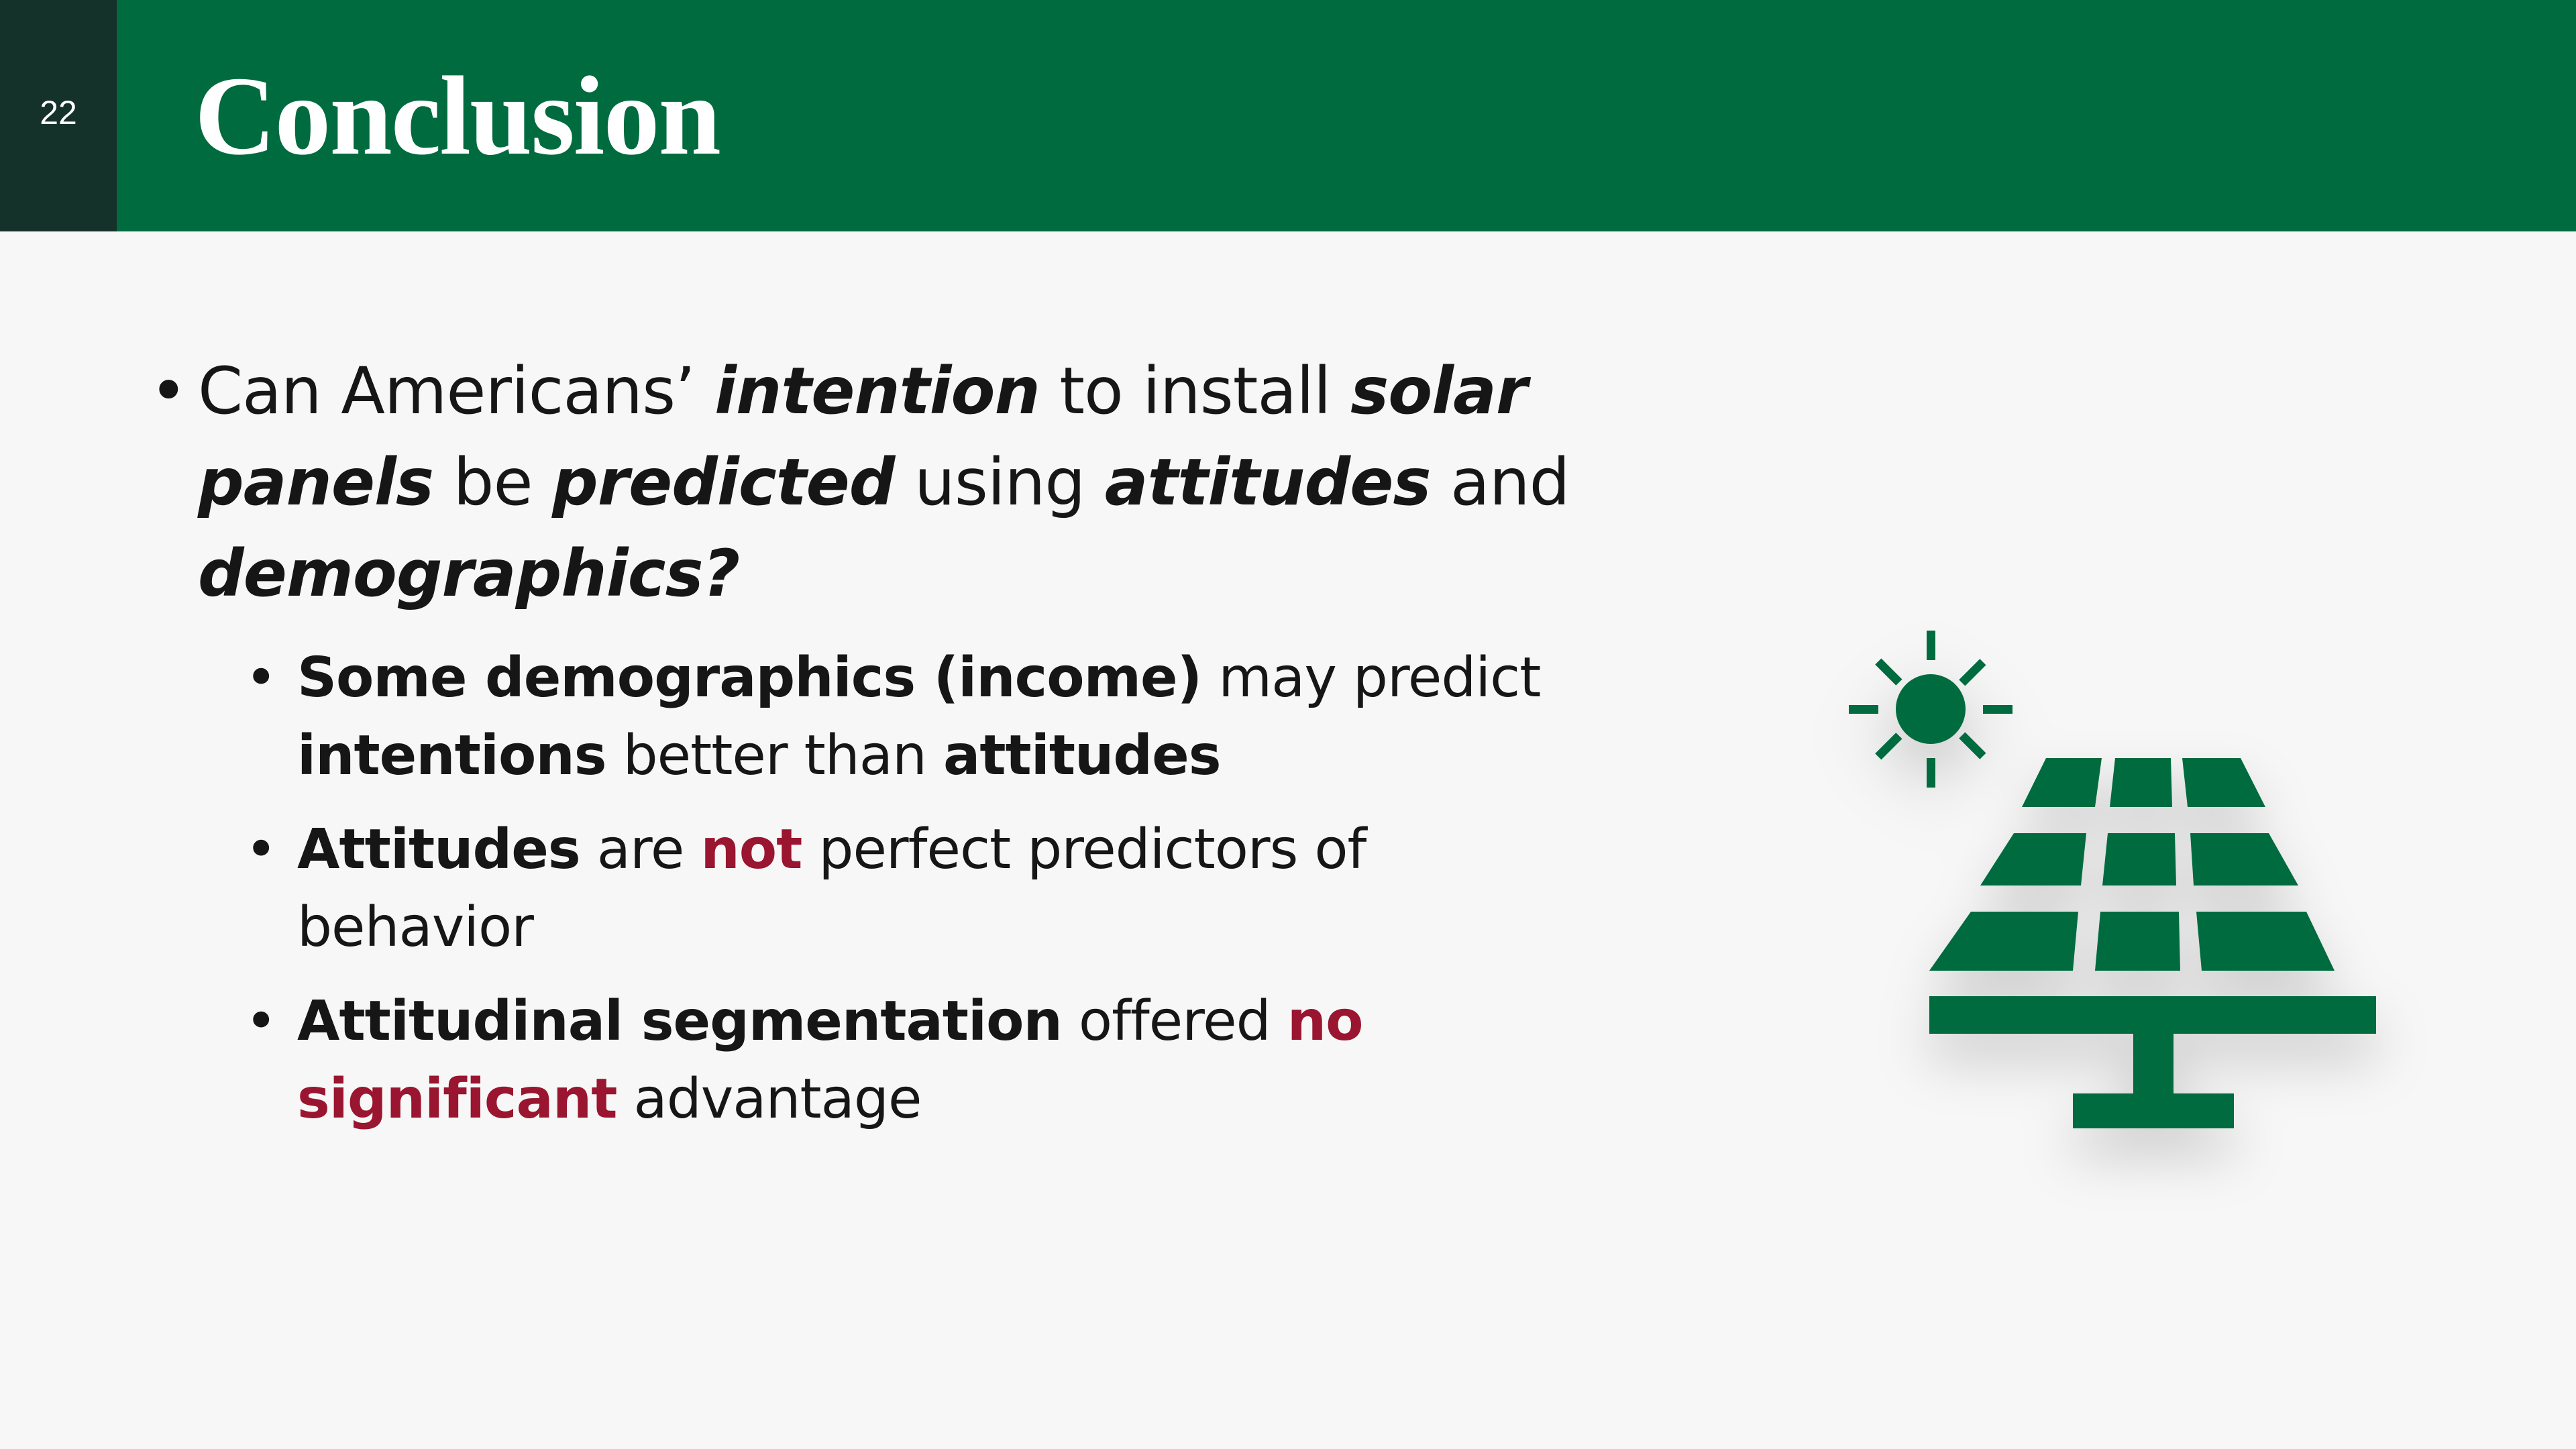 This screenshot has height=1449, width=2576. Describe the element at coordinates (723, 482) in the screenshot. I see `emphasis-predicted: predicted` at that location.